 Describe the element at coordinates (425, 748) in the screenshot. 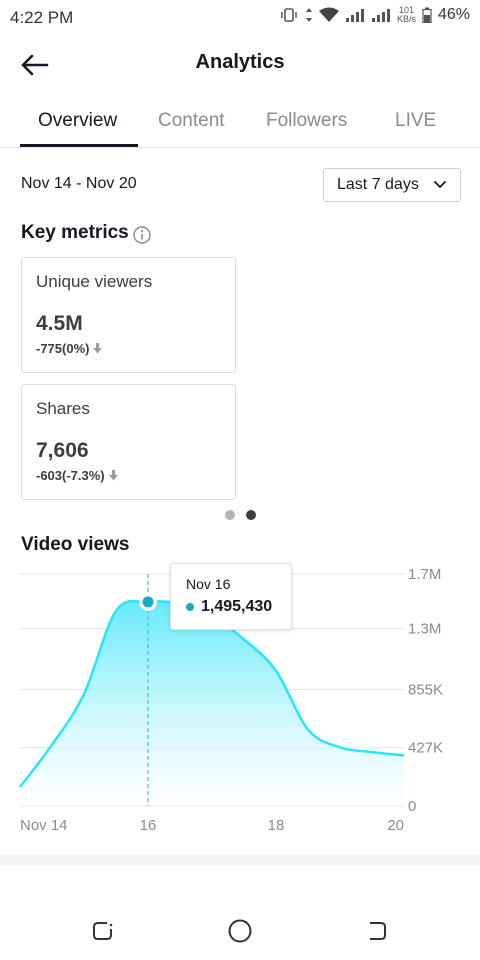

I see `y-tick-label: 427K` at that location.